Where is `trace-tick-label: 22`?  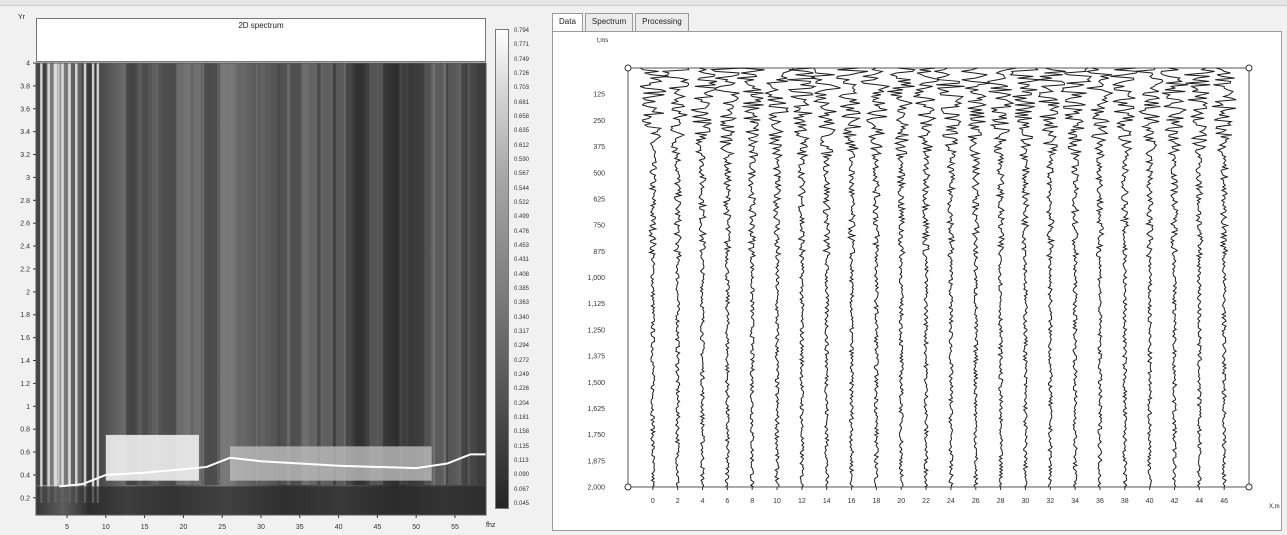
trace-tick-label: 22 is located at coordinates (926, 501).